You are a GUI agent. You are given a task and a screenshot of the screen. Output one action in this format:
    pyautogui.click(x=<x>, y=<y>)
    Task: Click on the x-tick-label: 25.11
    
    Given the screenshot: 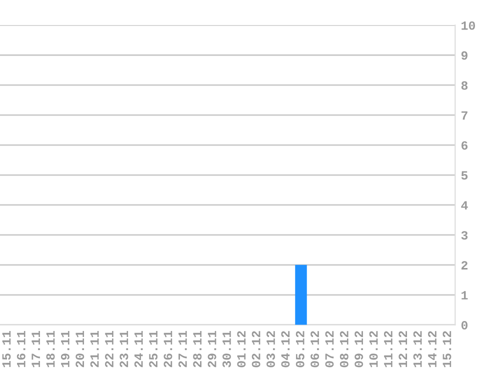 What is the action you would take?
    pyautogui.click(x=153, y=349)
    